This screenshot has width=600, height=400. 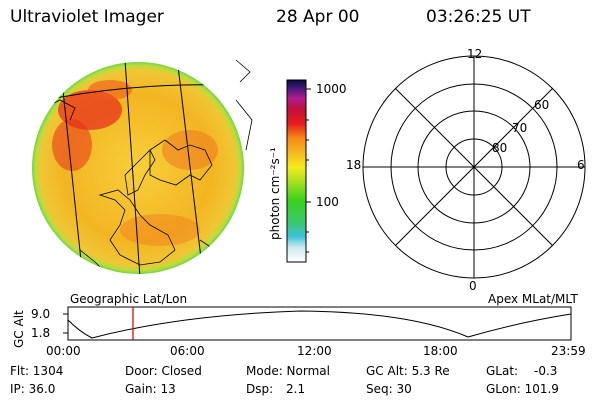 I want to click on status-dsp-label: Dsp:, so click(x=260, y=389).